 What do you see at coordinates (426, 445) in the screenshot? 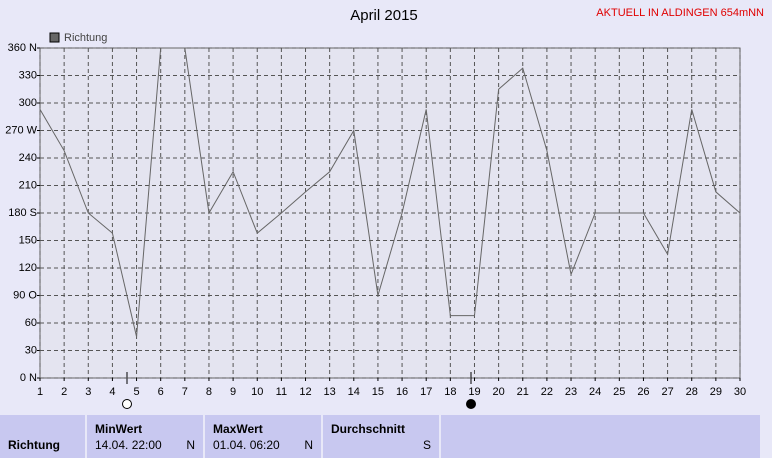
I see `stat-value: S` at bounding box center [426, 445].